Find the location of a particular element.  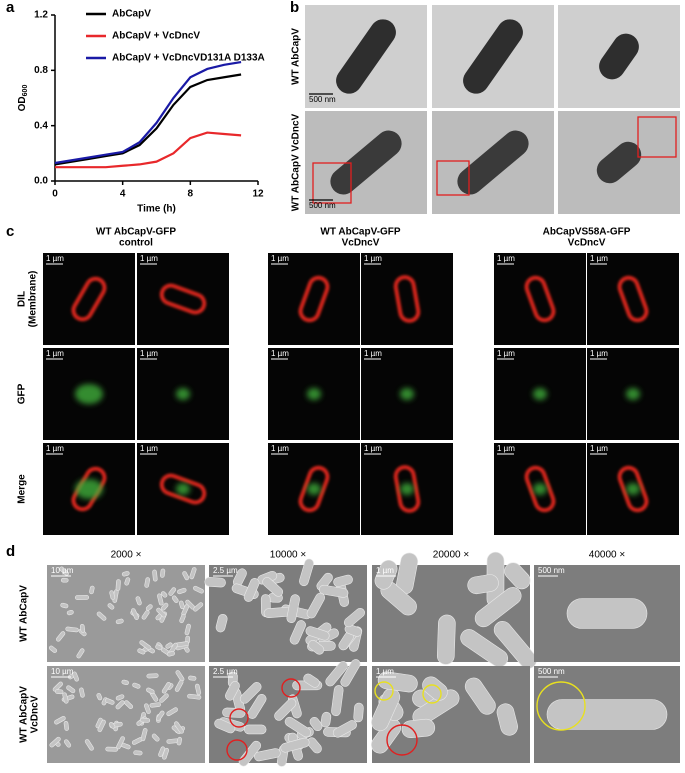

column-header: WT AbCapV-GFP is located at coordinates (360, 232).